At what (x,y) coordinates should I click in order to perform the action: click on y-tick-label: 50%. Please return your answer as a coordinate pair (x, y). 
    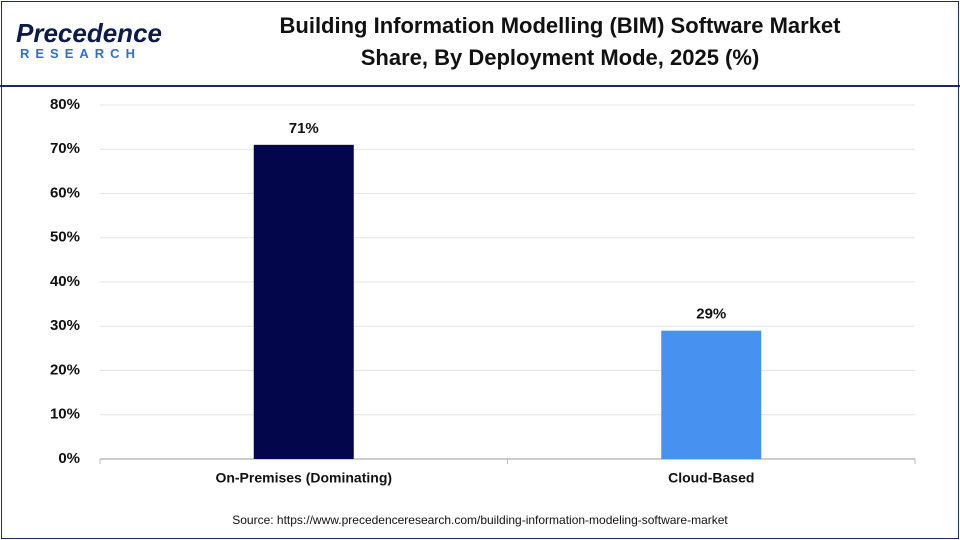
    Looking at the image, I should click on (65, 237).